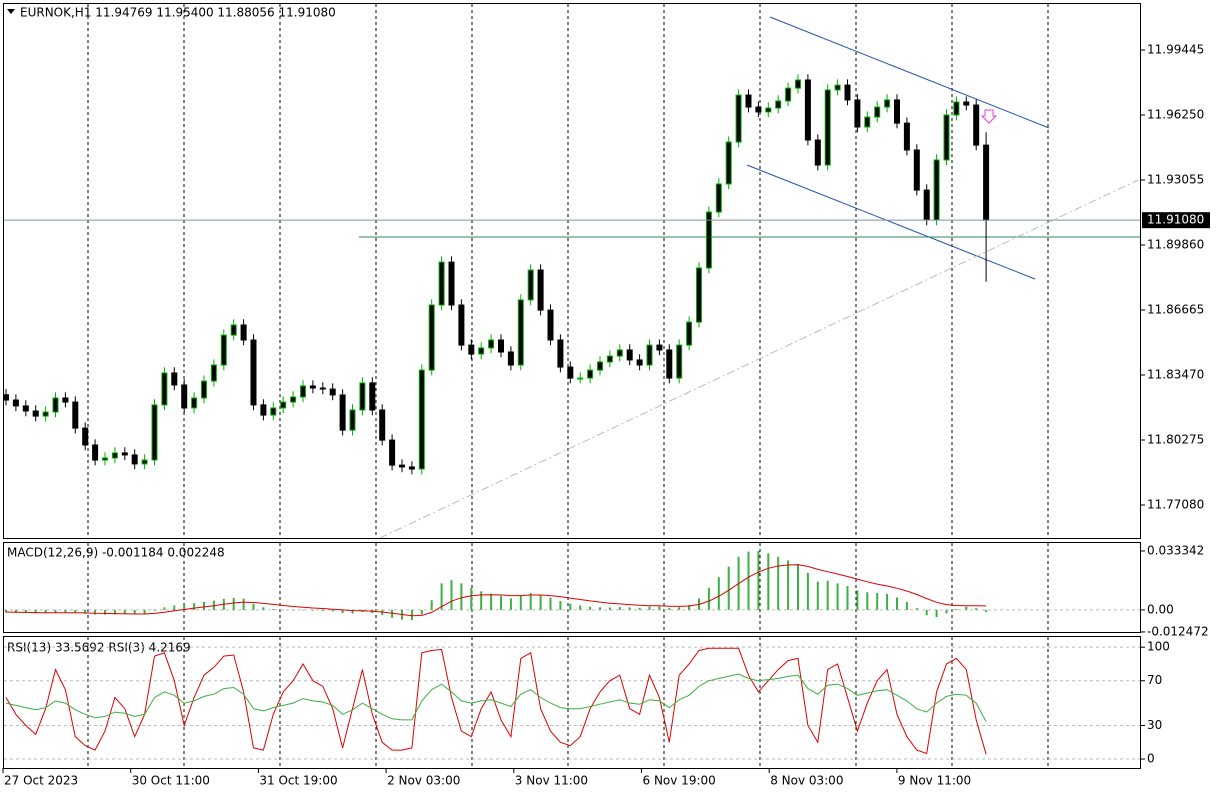 This screenshot has height=795, width=1222. Describe the element at coordinates (1175, 505) in the screenshot. I see `y-tick-label: 11.77080` at that location.